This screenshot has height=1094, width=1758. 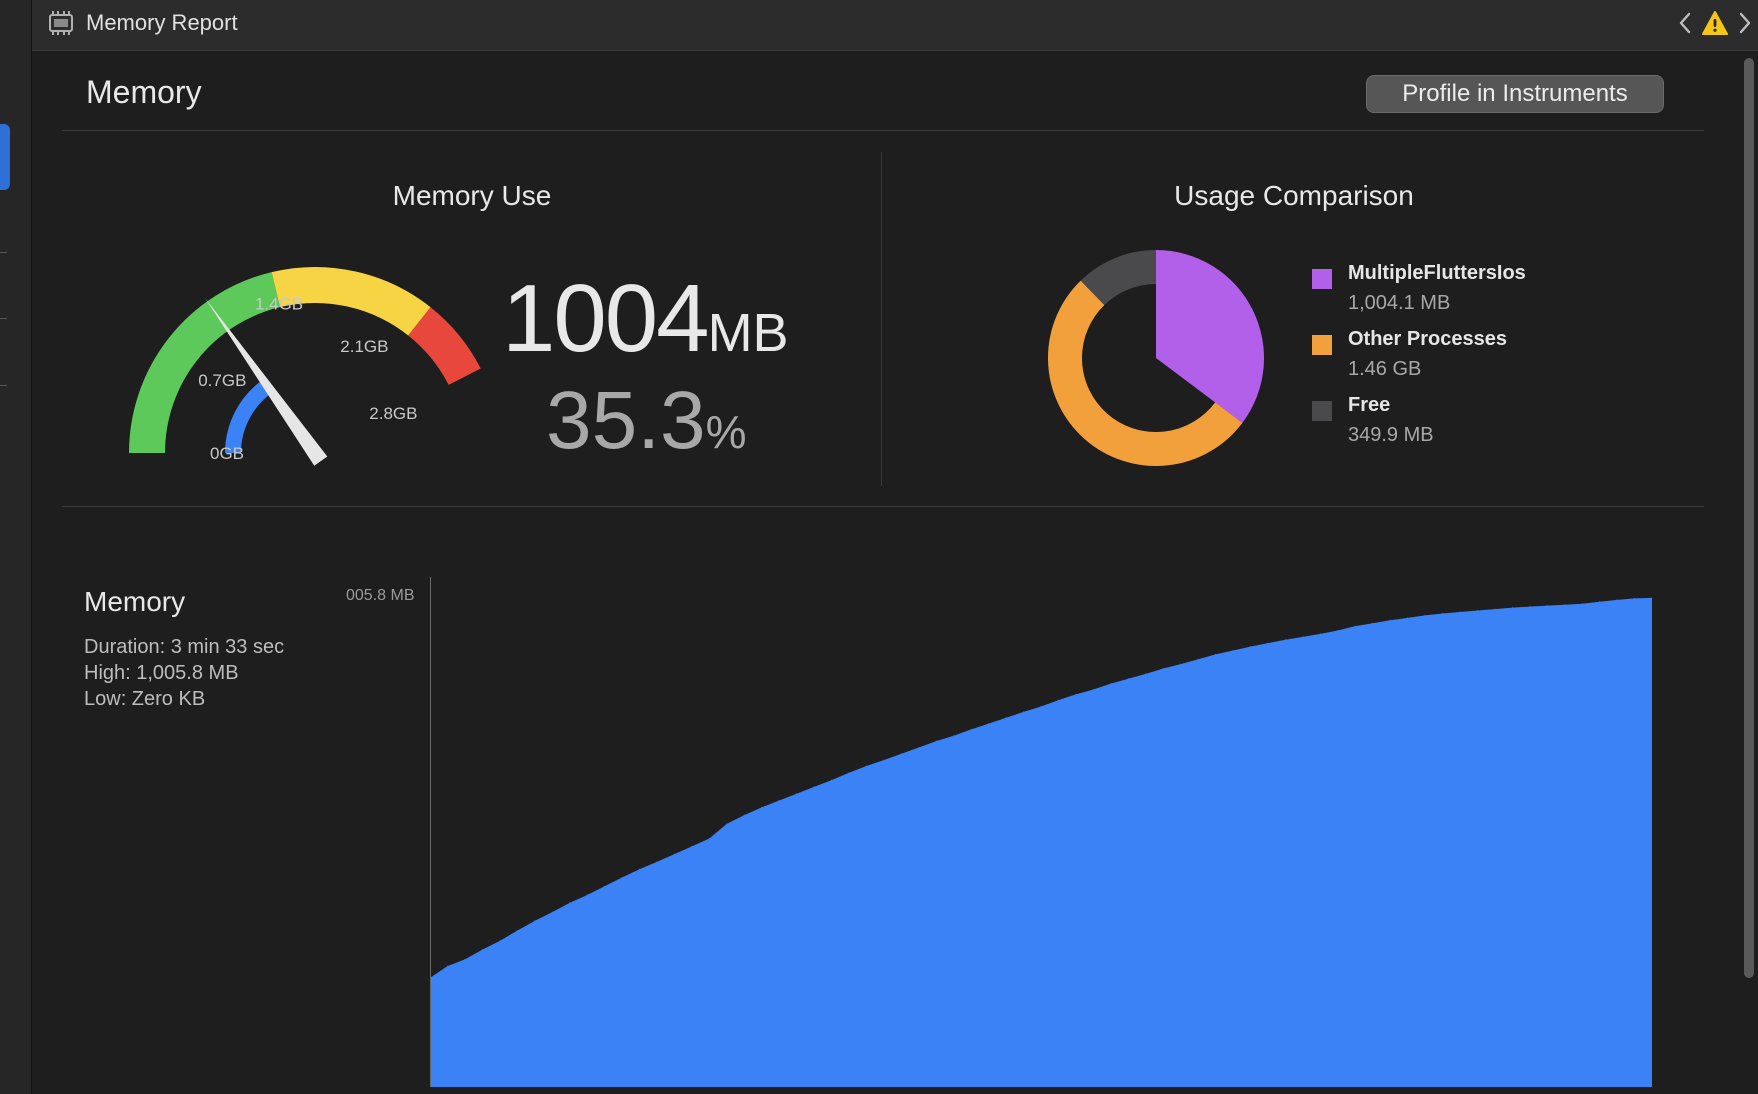 What do you see at coordinates (145, 699) in the screenshot?
I see `low-stat: Low: Zero KB` at bounding box center [145, 699].